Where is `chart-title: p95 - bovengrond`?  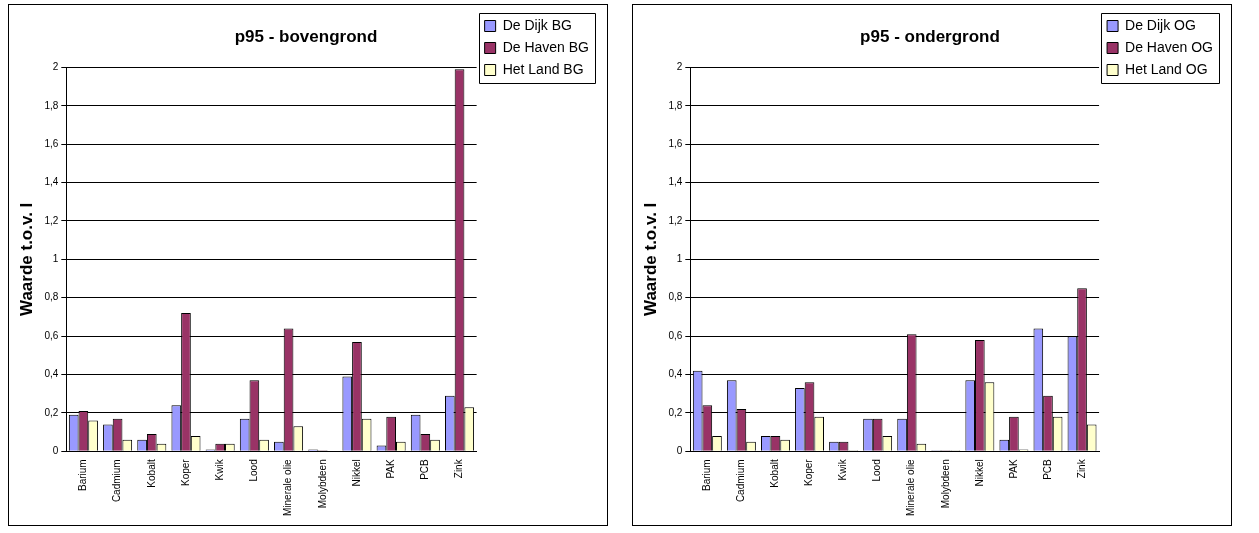 chart-title: p95 - bovengrond is located at coordinates (306, 36).